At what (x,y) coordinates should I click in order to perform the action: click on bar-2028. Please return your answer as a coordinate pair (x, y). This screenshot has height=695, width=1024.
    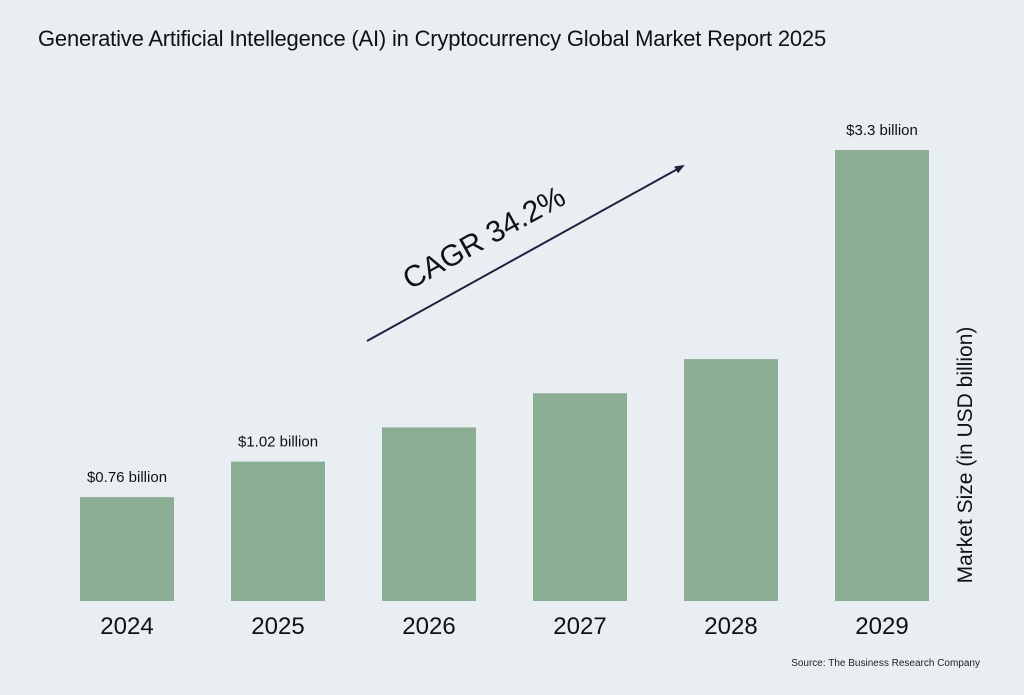
    Looking at the image, I should click on (731, 480).